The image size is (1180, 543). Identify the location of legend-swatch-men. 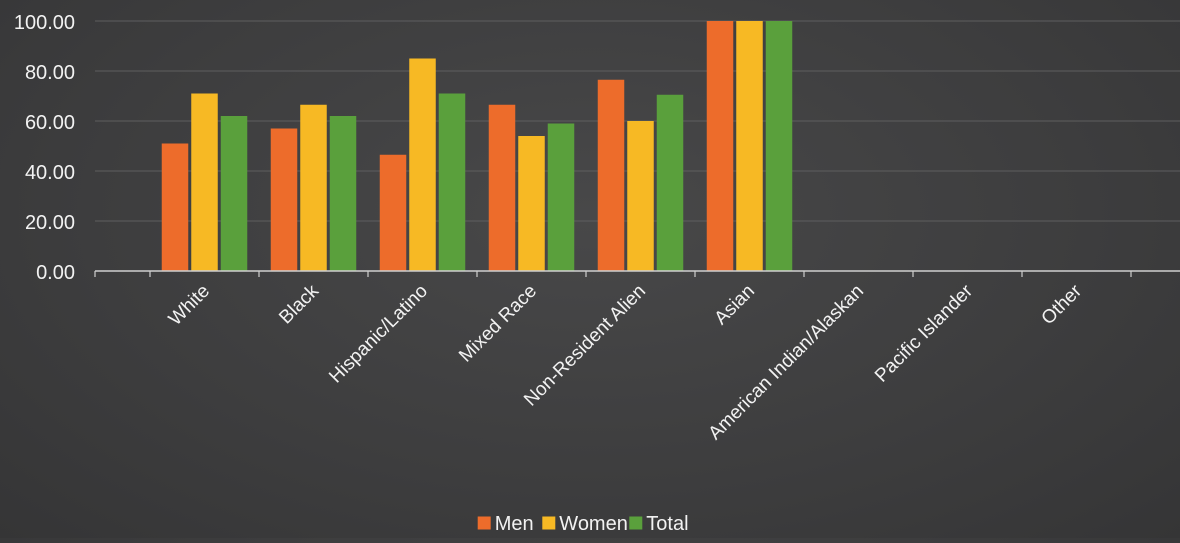
(484, 523).